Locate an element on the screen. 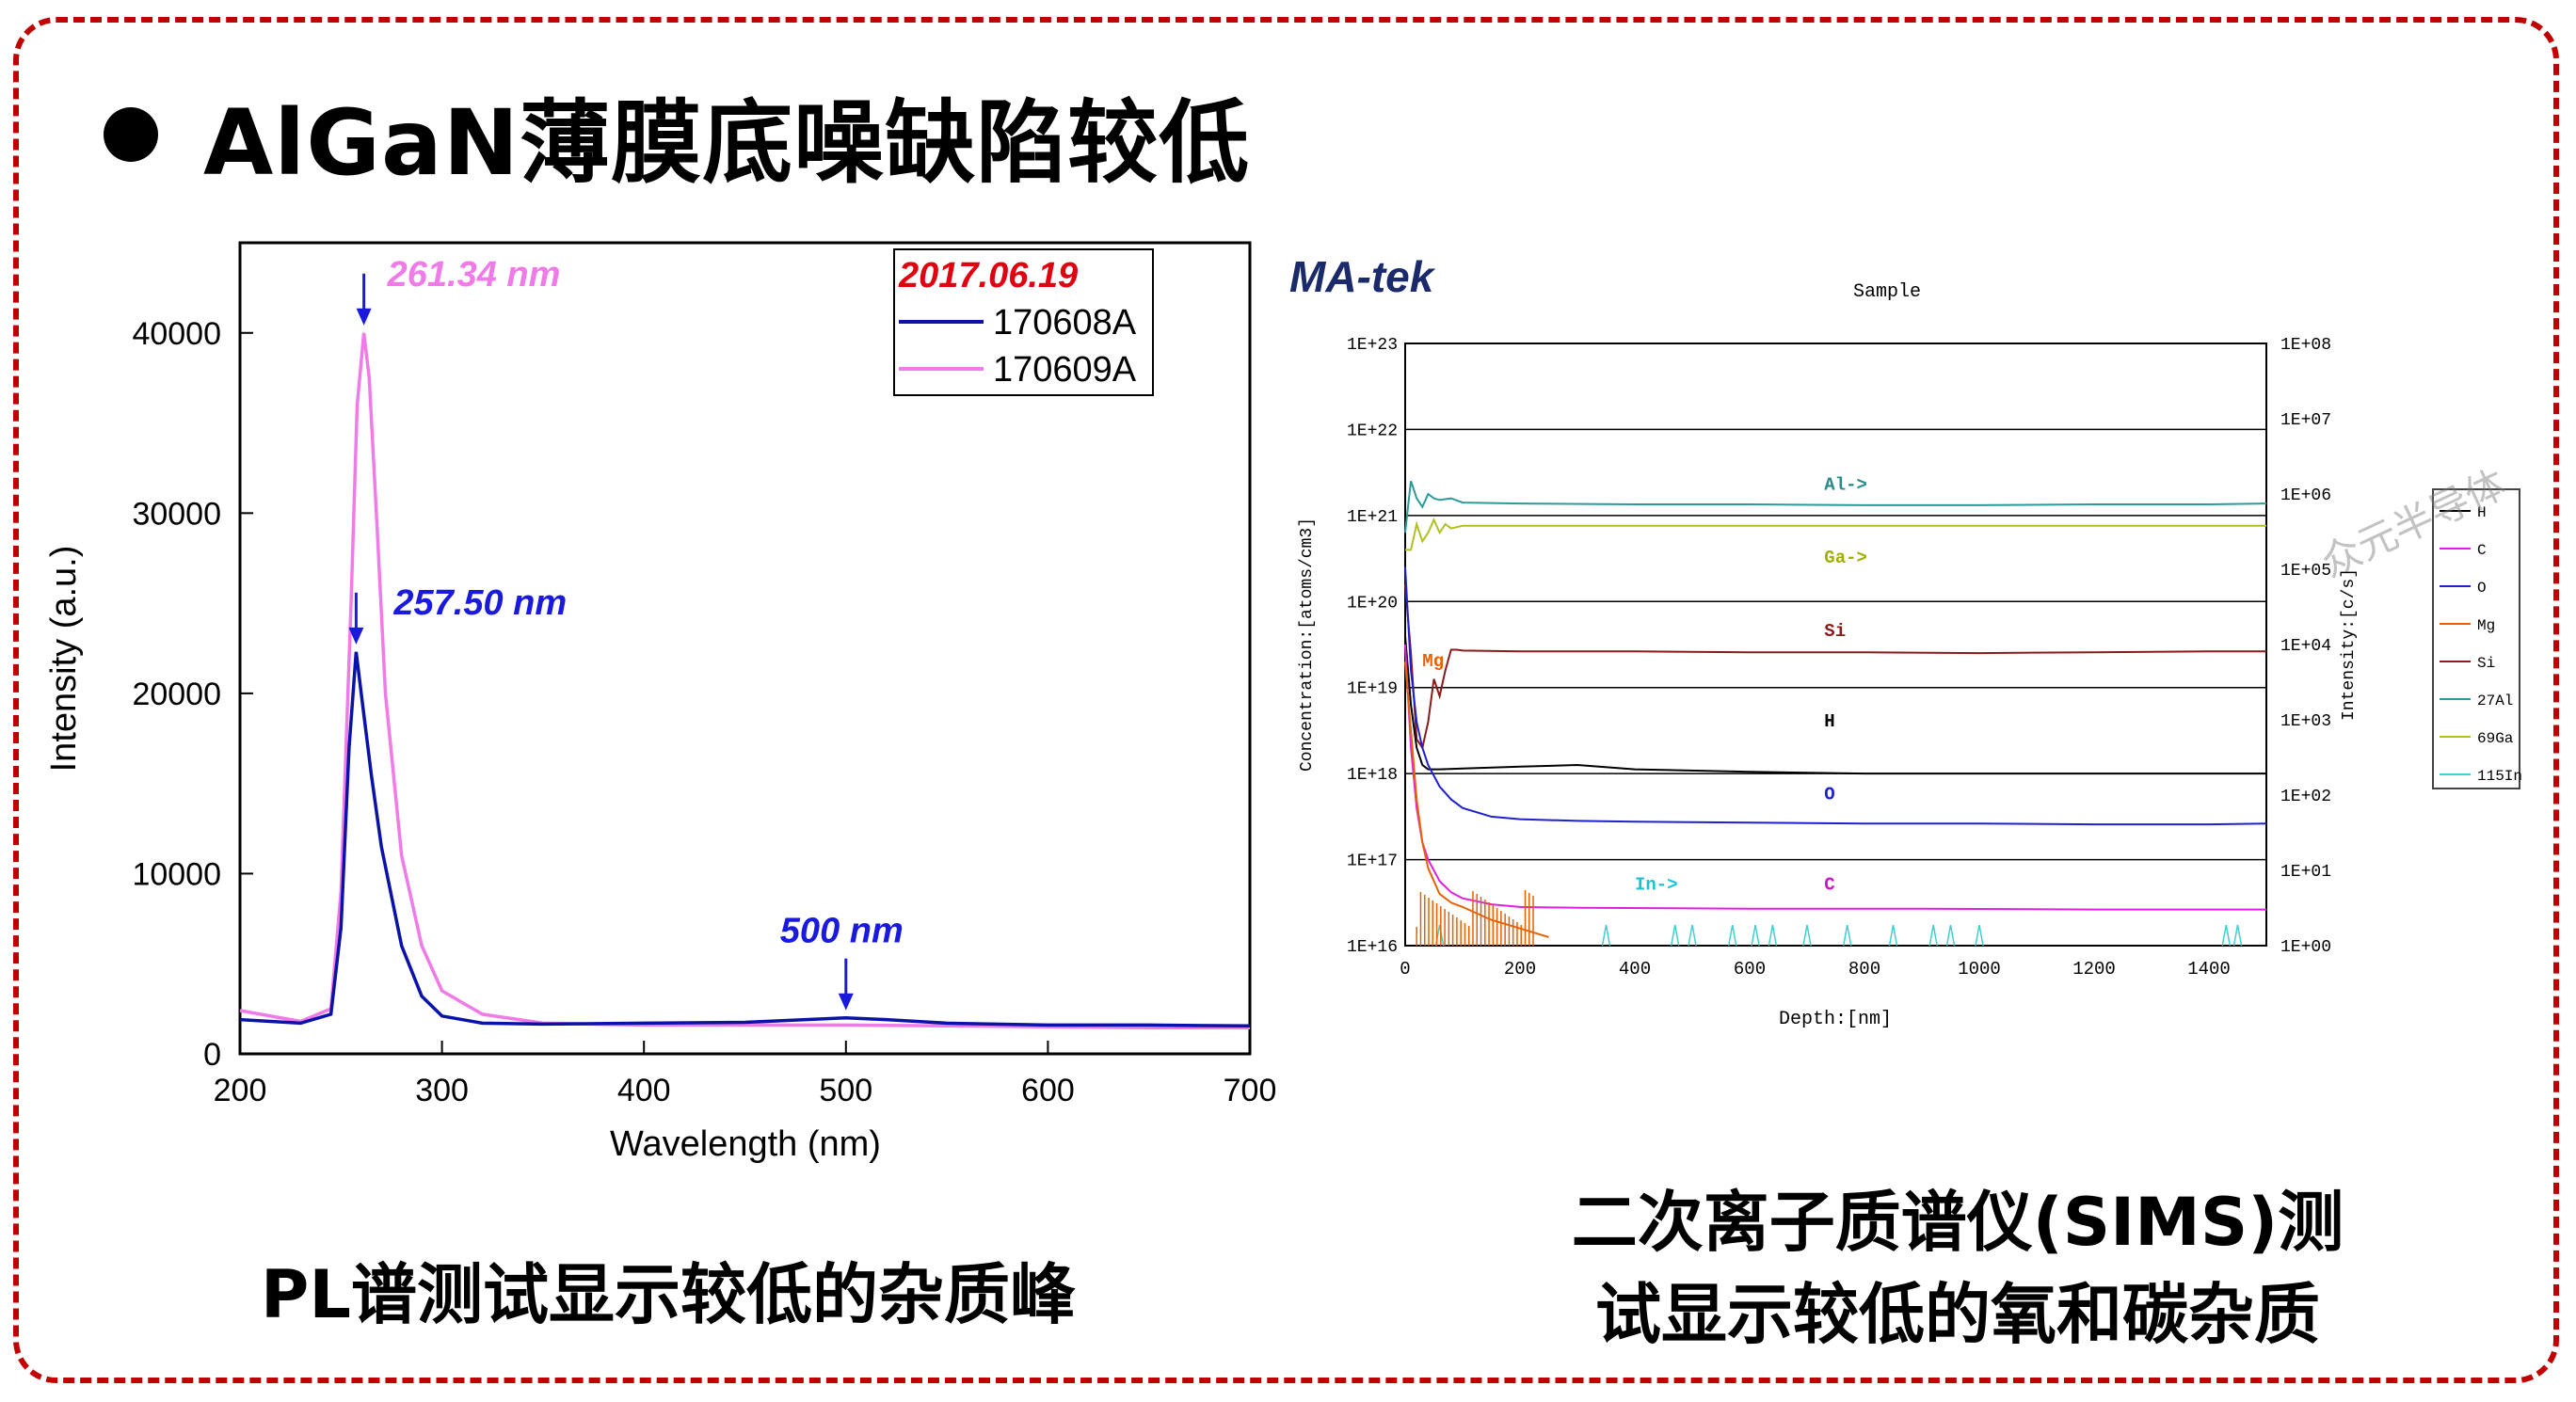 This screenshot has width=2576, height=1402. sims-x-tick-label: 1000 is located at coordinates (1979, 969).